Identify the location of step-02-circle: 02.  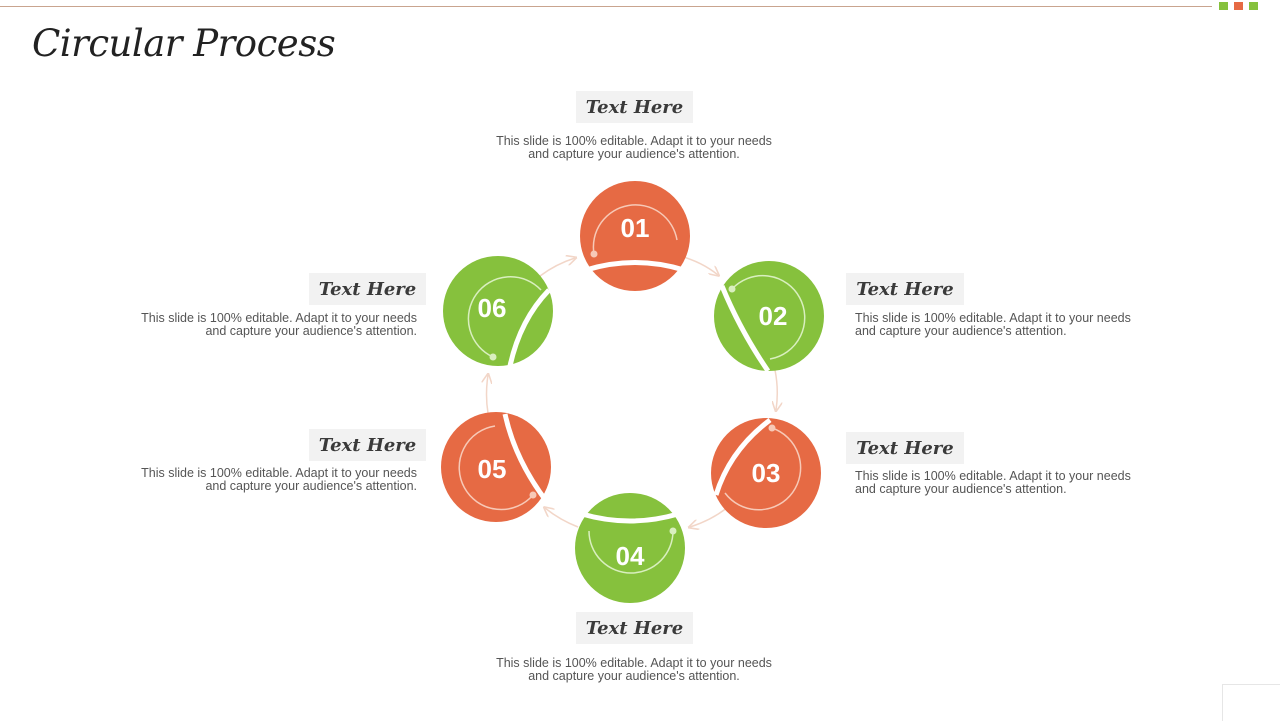
(769, 317).